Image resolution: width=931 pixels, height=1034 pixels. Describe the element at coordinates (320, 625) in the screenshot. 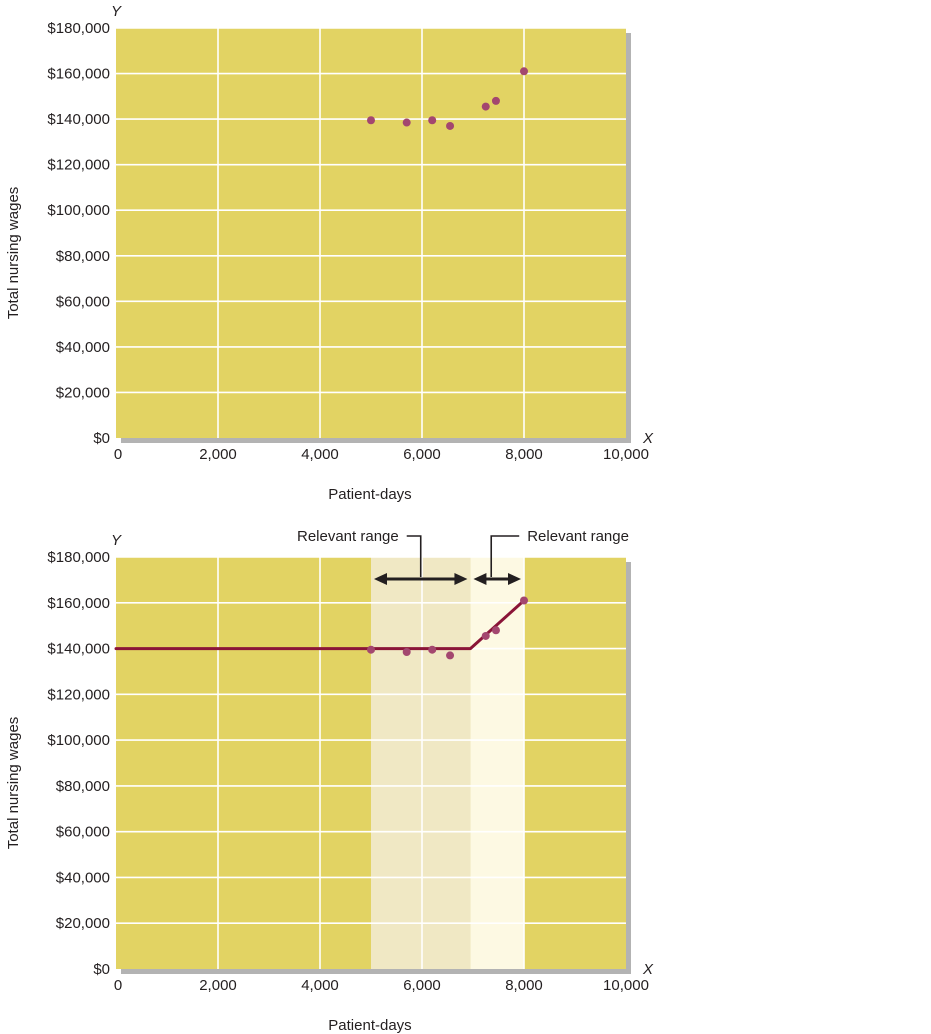

I see `fit-line` at that location.